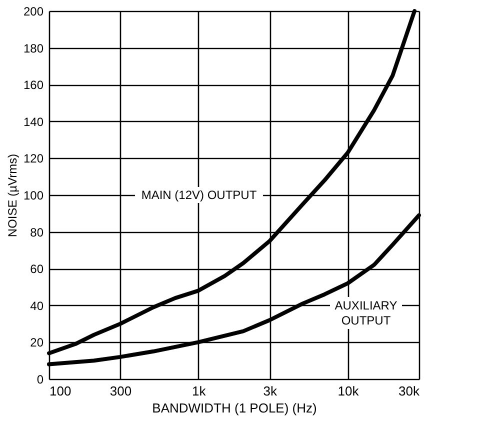 The image size is (478, 445). I want to click on y-tick-label: 0, so click(40, 379).